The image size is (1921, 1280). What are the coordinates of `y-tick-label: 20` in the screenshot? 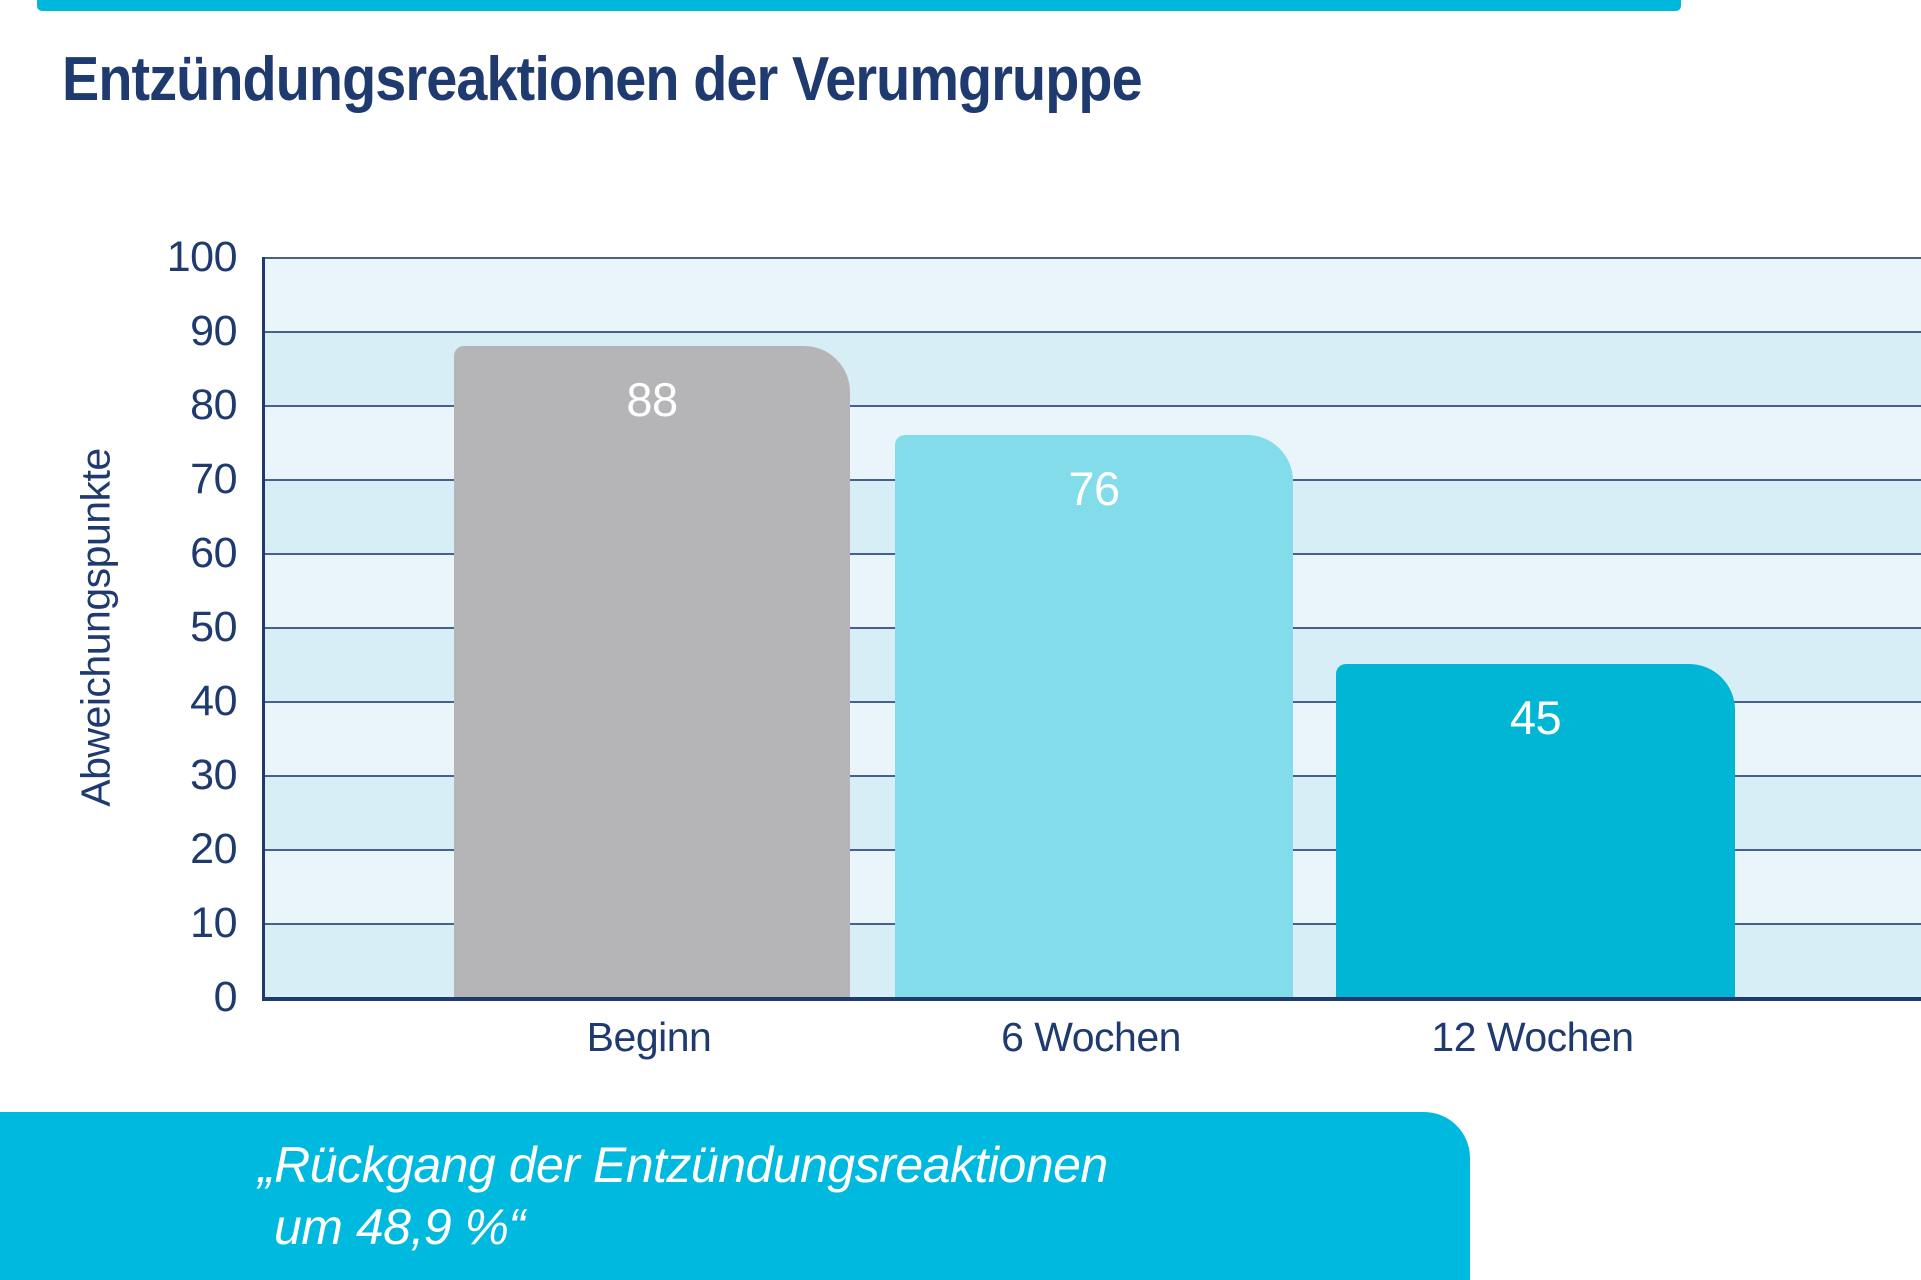 It's located at (213, 849).